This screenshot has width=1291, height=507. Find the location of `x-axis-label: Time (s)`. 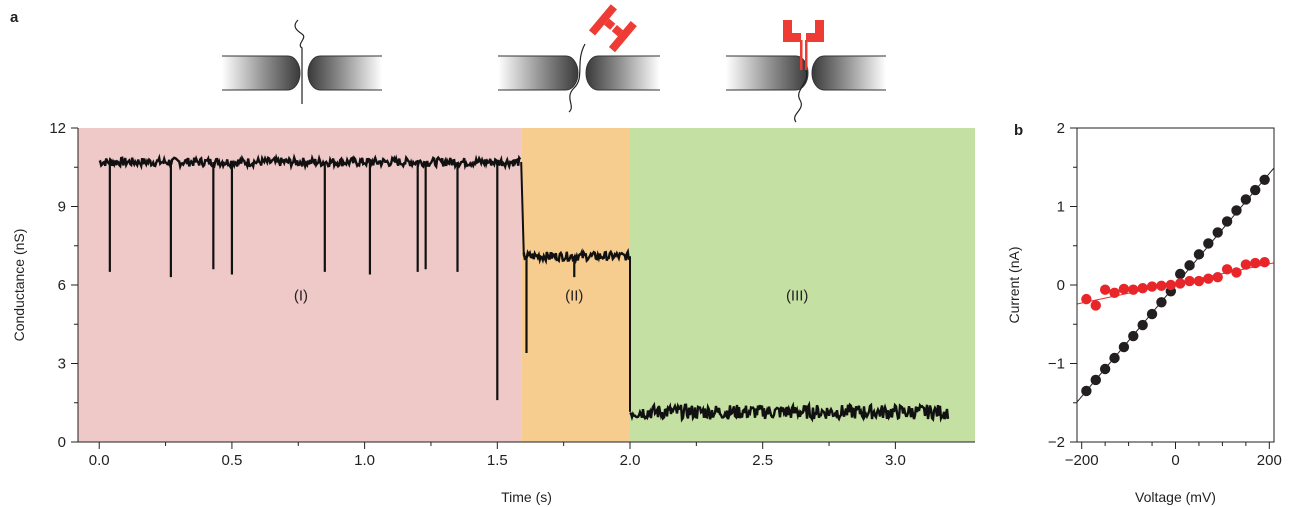

x-axis-label: Time (s) is located at coordinates (526, 497).